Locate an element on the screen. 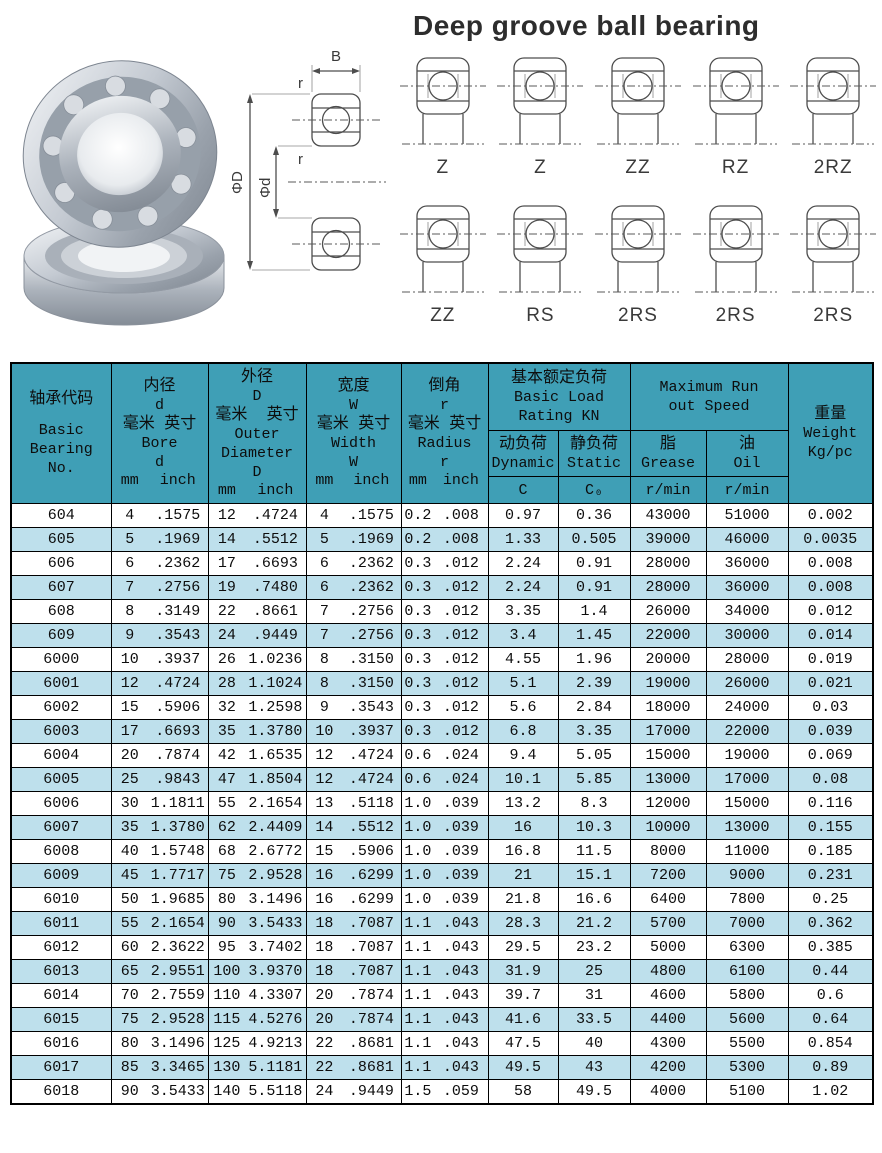 The image size is (882, 1153). cell-oil-speed: 5800 is located at coordinates (747, 995).